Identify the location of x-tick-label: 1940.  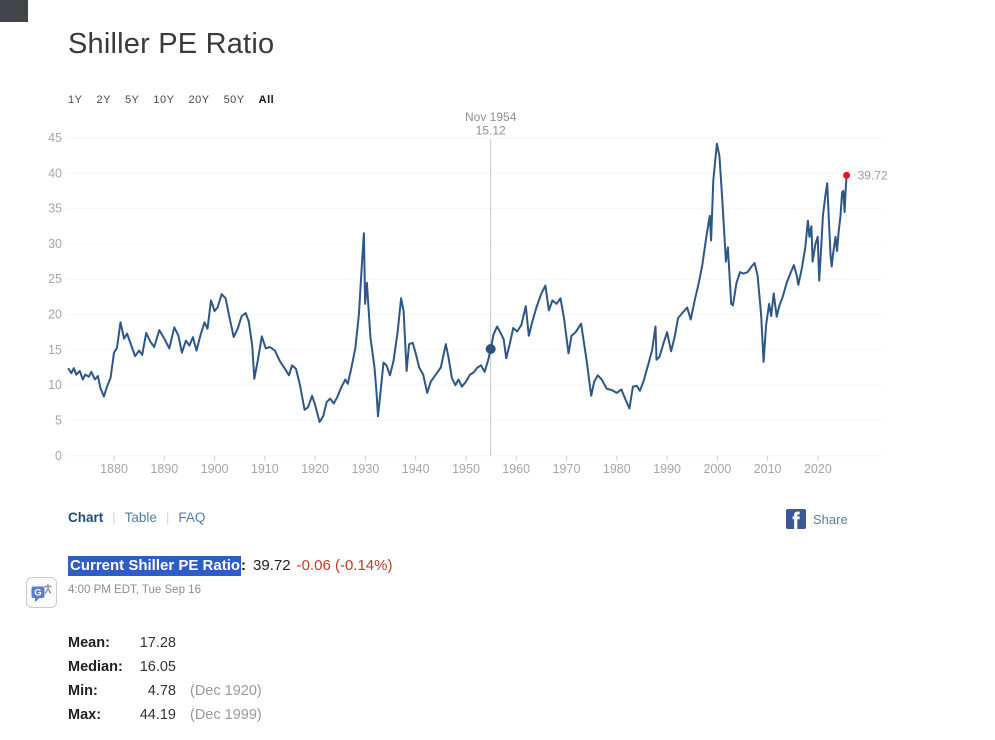
(416, 469).